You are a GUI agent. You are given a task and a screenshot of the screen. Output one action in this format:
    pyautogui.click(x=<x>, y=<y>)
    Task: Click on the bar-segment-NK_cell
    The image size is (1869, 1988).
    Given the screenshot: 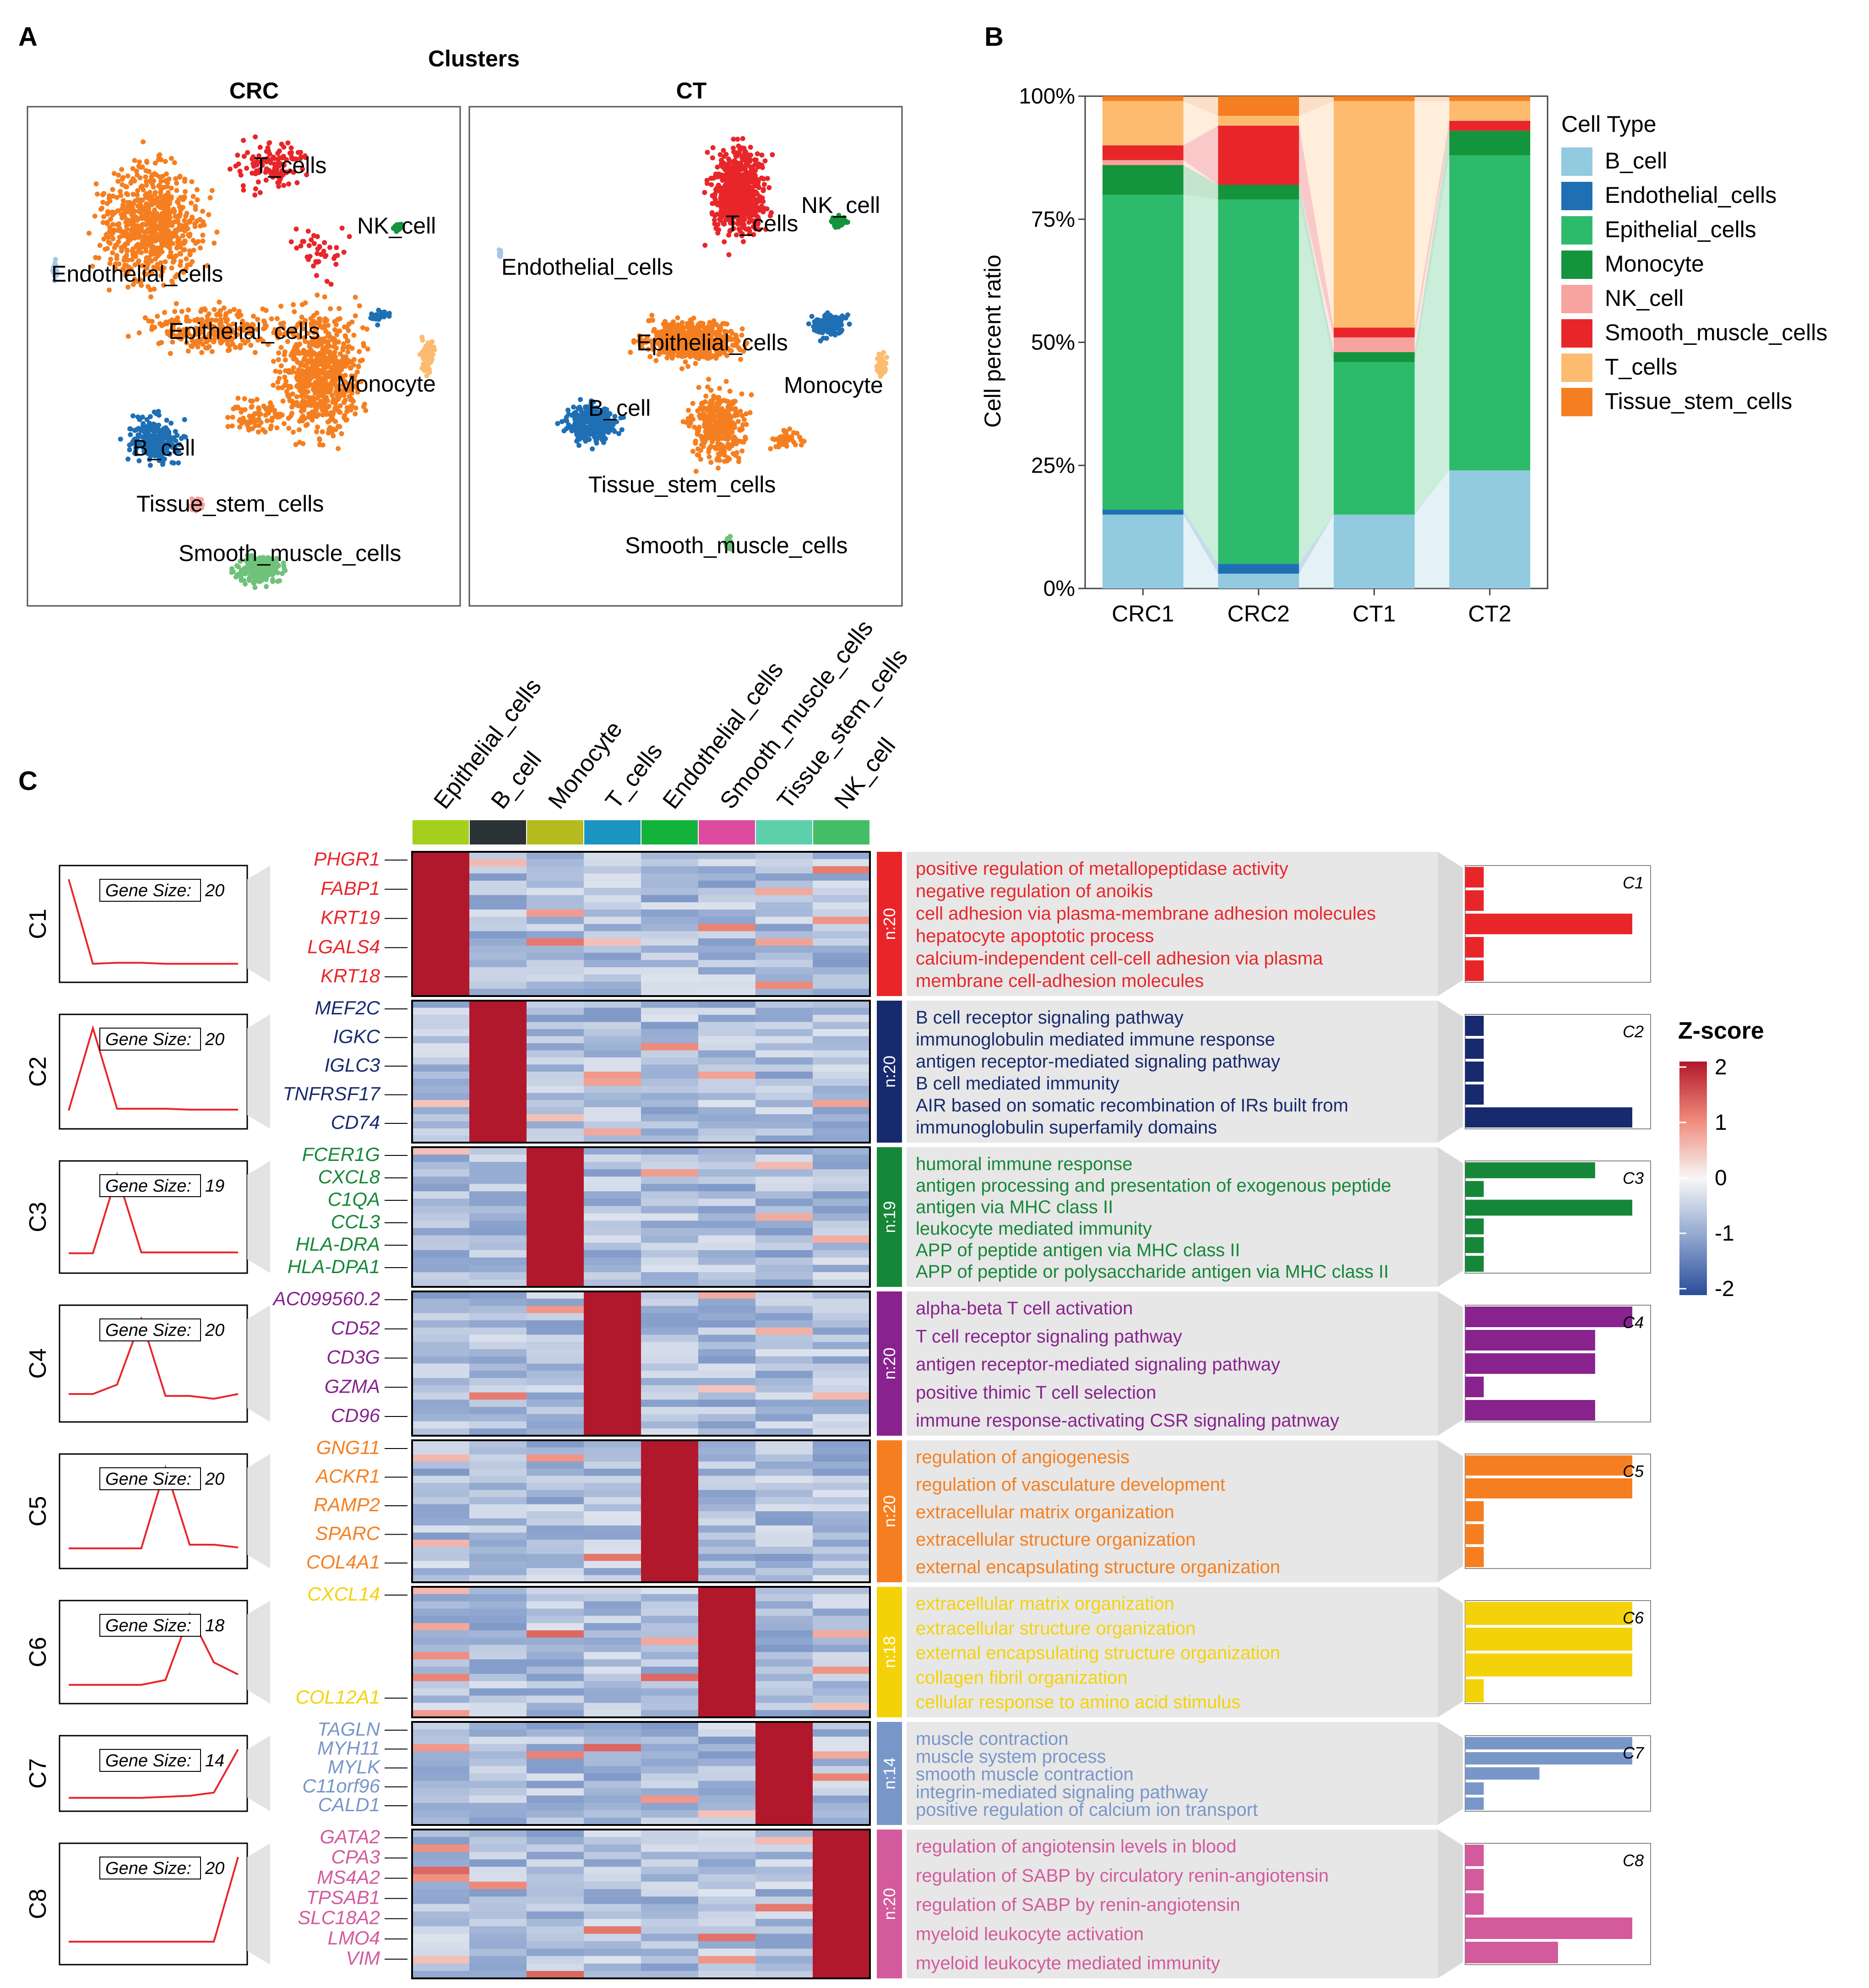 What is the action you would take?
    pyautogui.click(x=1374, y=344)
    